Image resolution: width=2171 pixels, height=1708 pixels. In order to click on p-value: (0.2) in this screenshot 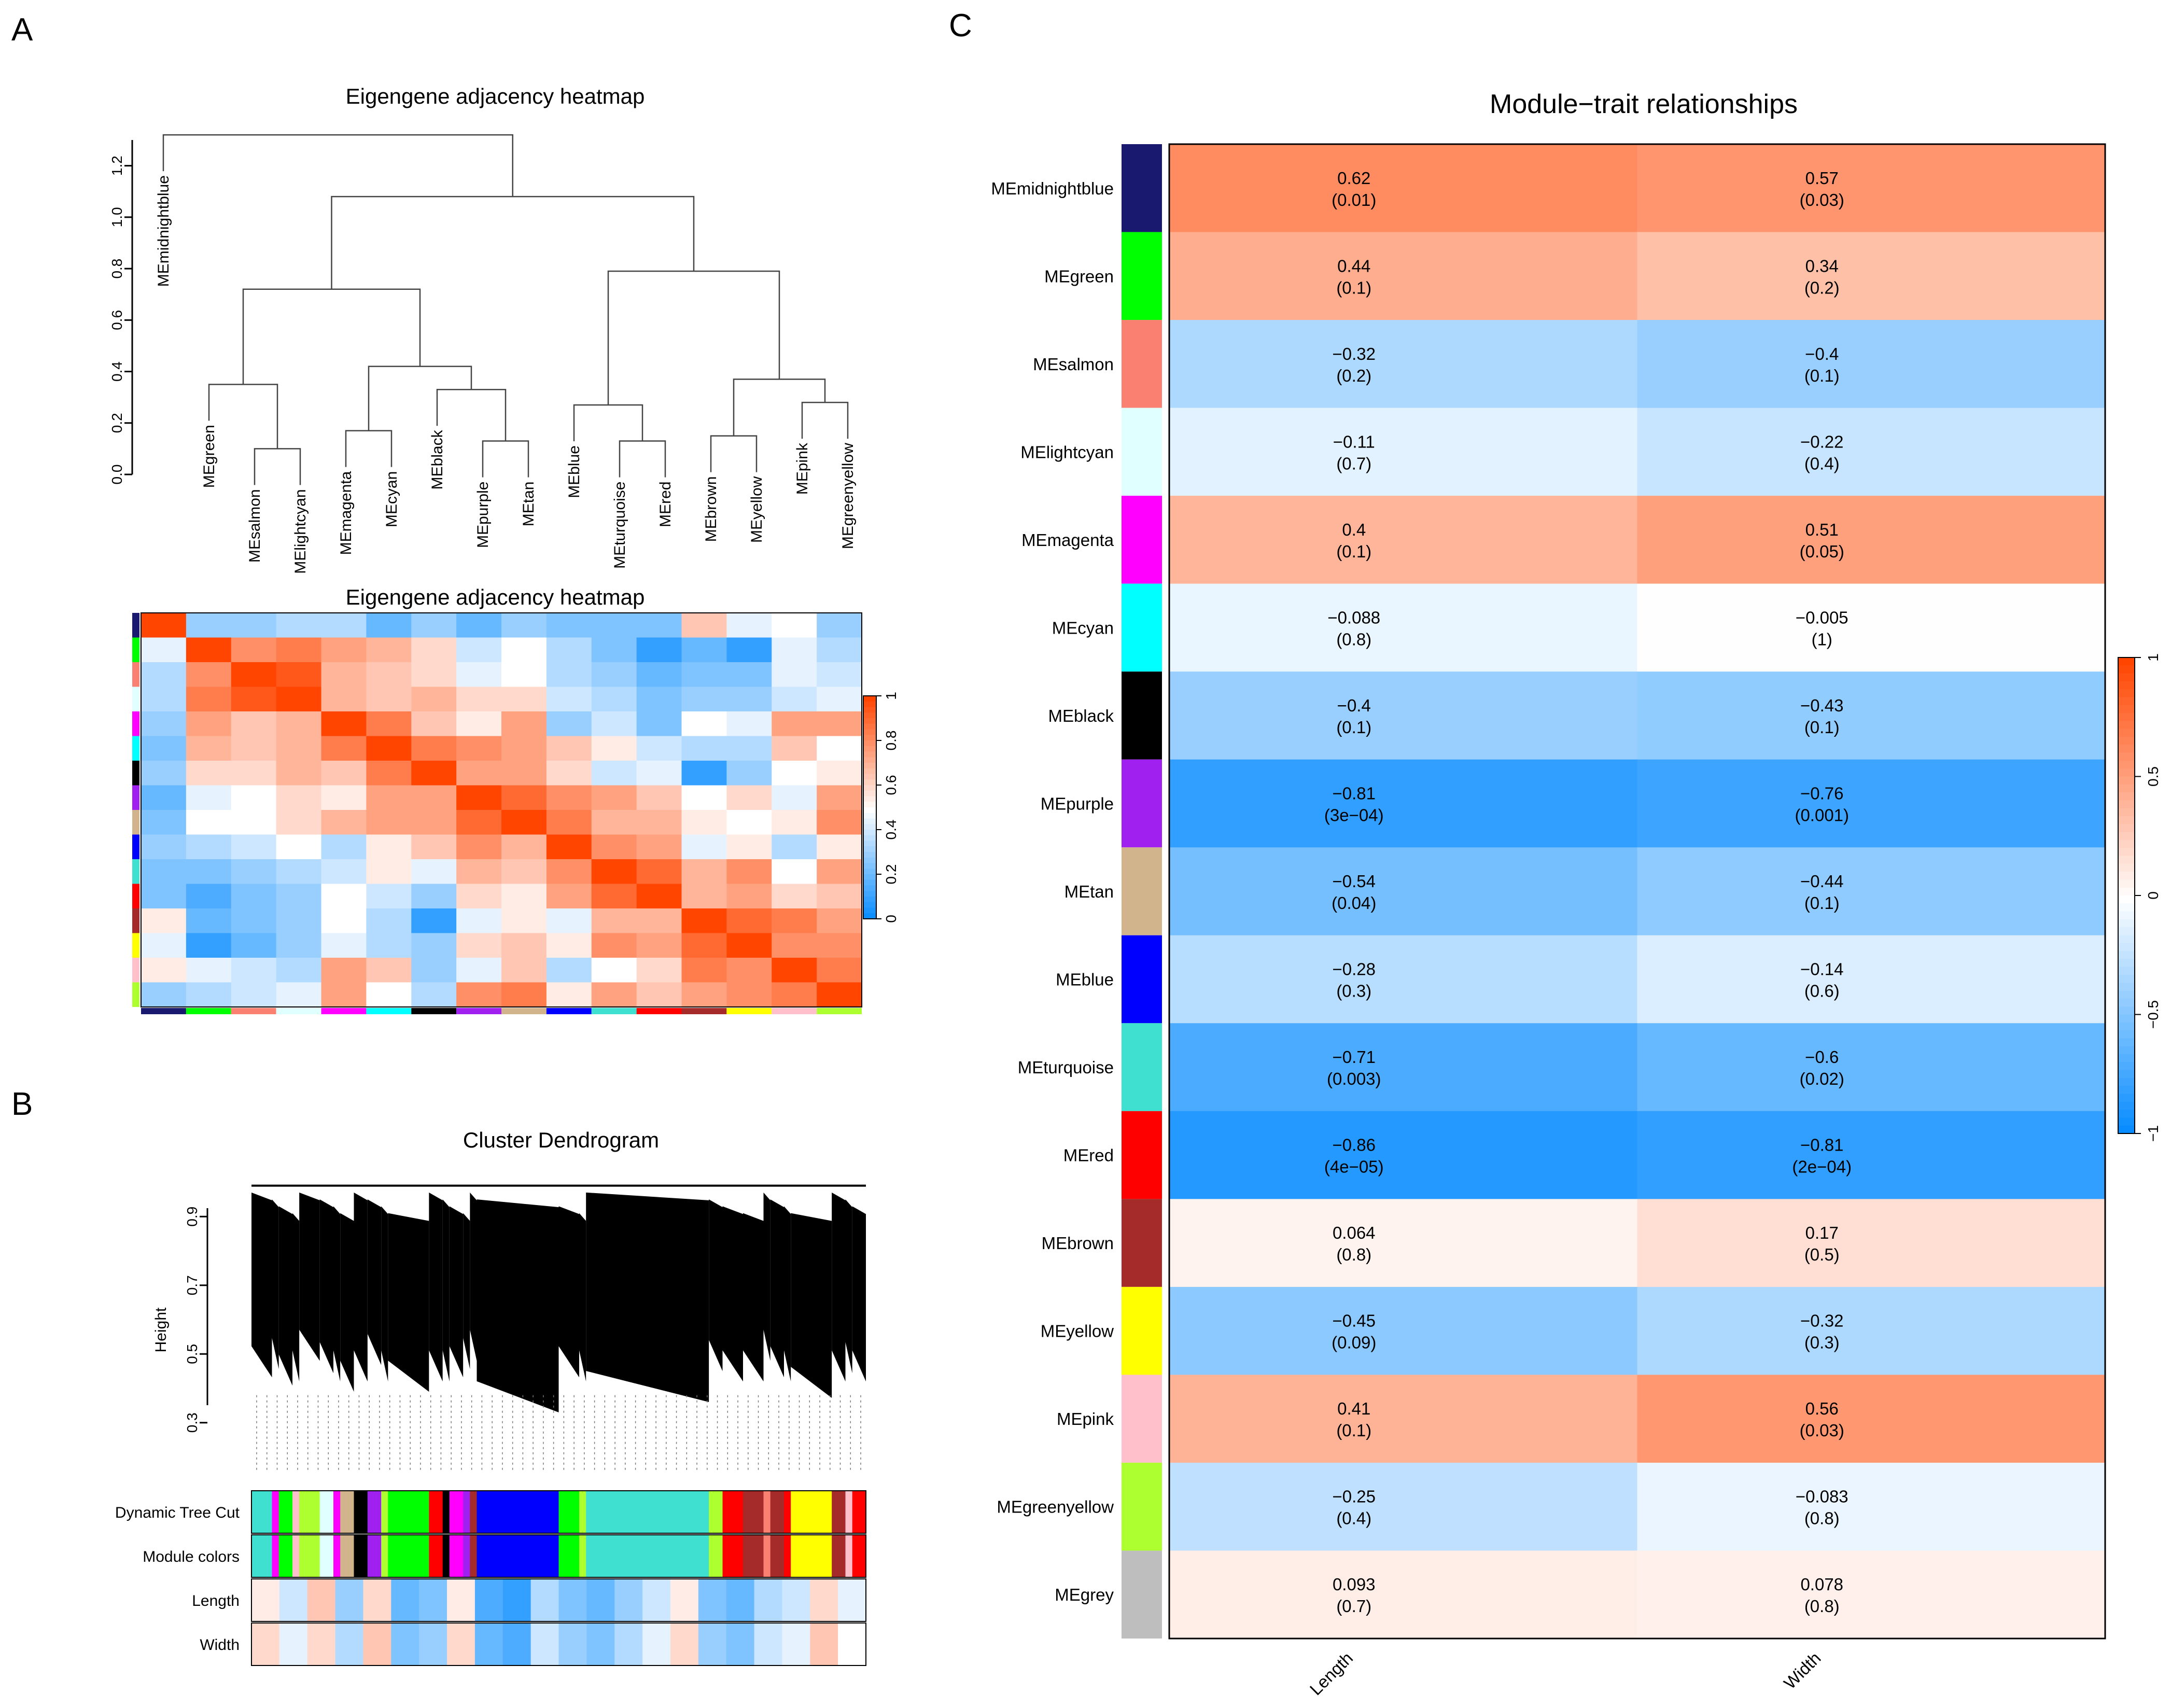, I will do `click(1822, 287)`.